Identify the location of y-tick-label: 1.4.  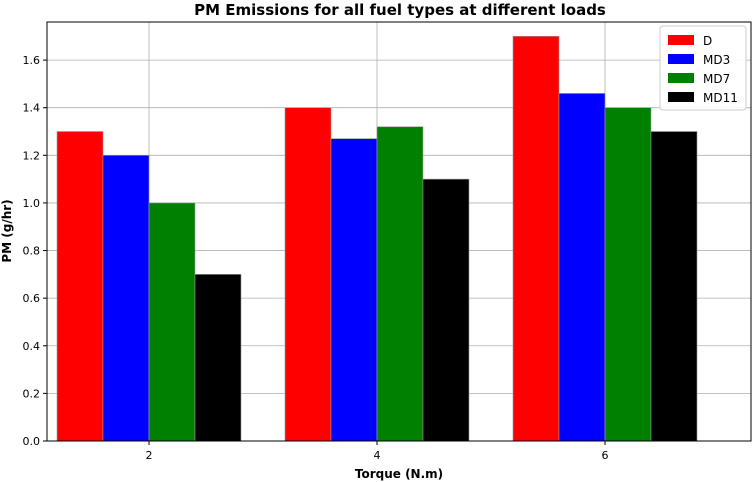
(32, 108).